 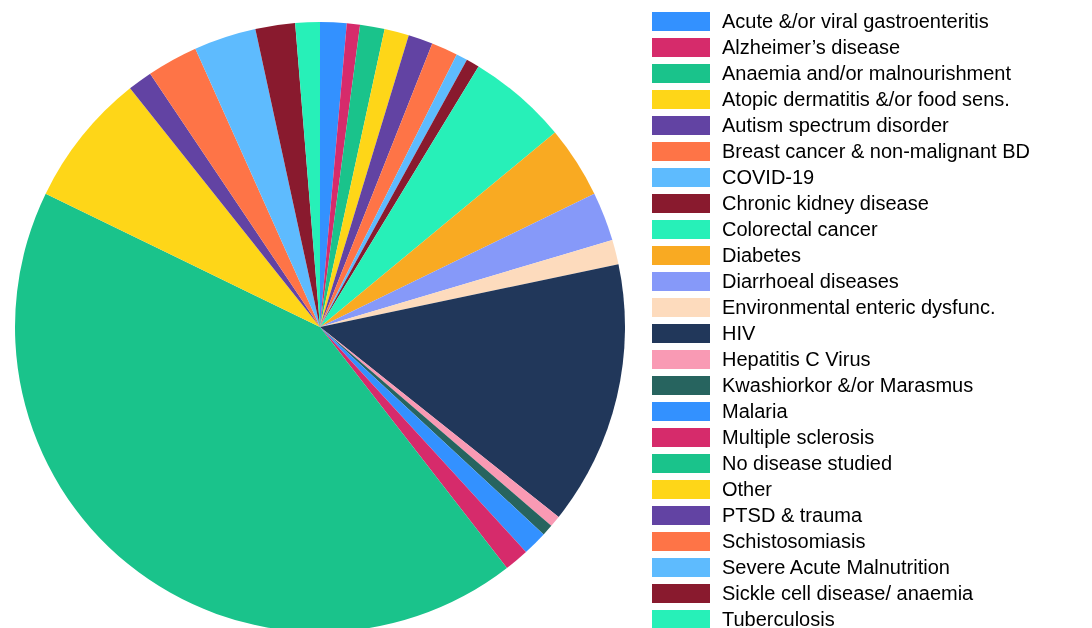 What do you see at coordinates (810, 281) in the screenshot?
I see `legend-label: Diarrhoeal diseases` at bounding box center [810, 281].